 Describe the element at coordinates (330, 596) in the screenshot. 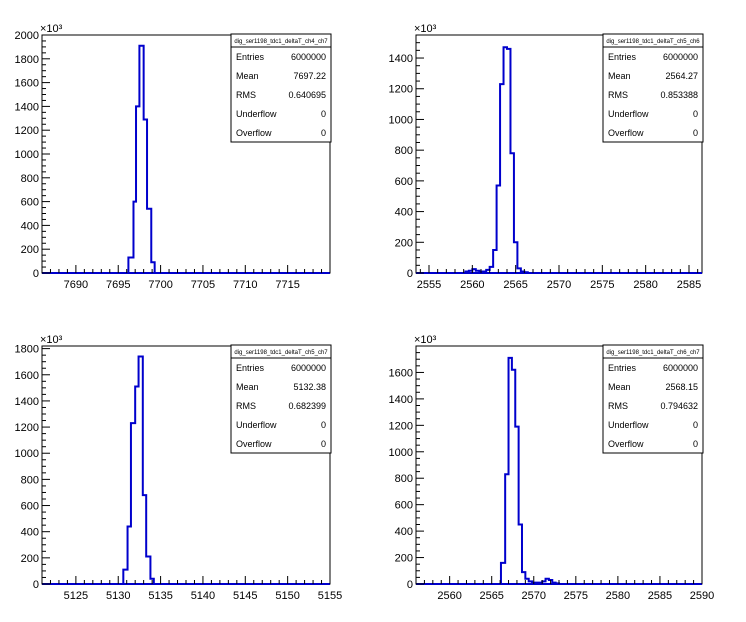

I see `x-tick-label: 5155` at that location.